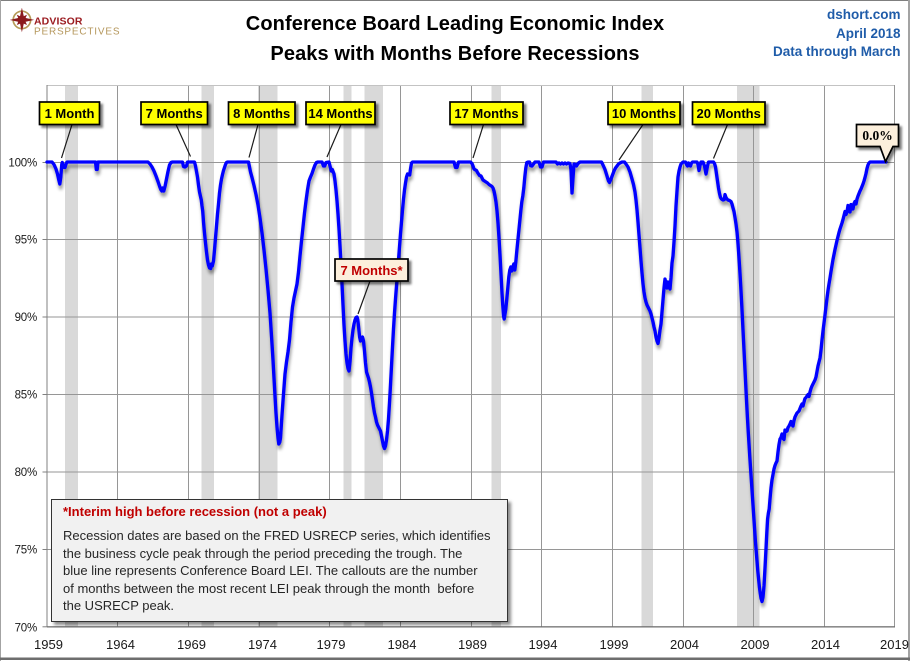 The image size is (910, 661). I want to click on svg-text: 1 Month, so click(70, 113).